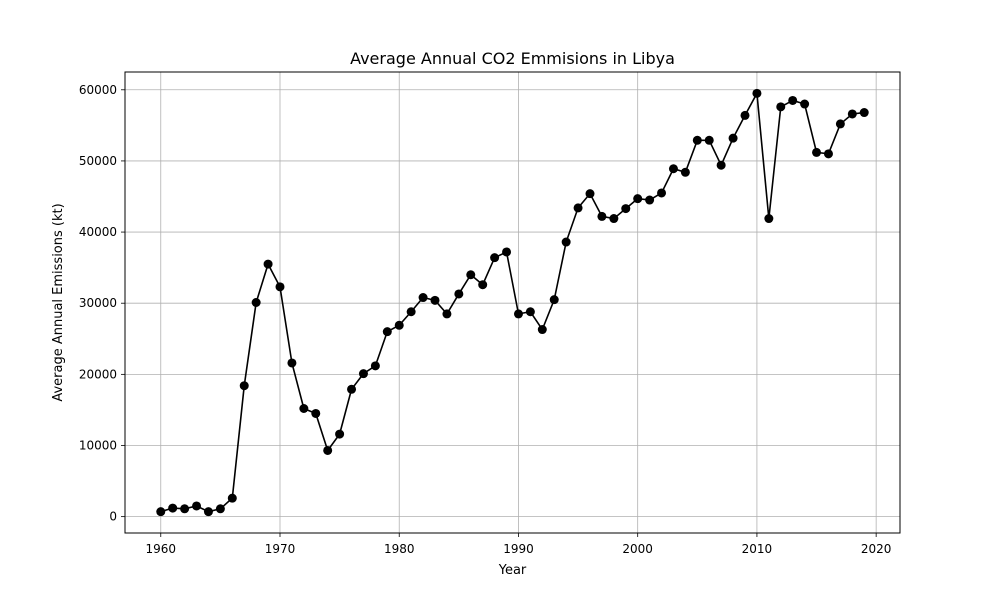  What do you see at coordinates (512, 570) in the screenshot?
I see `x-axis-label: Year` at bounding box center [512, 570].